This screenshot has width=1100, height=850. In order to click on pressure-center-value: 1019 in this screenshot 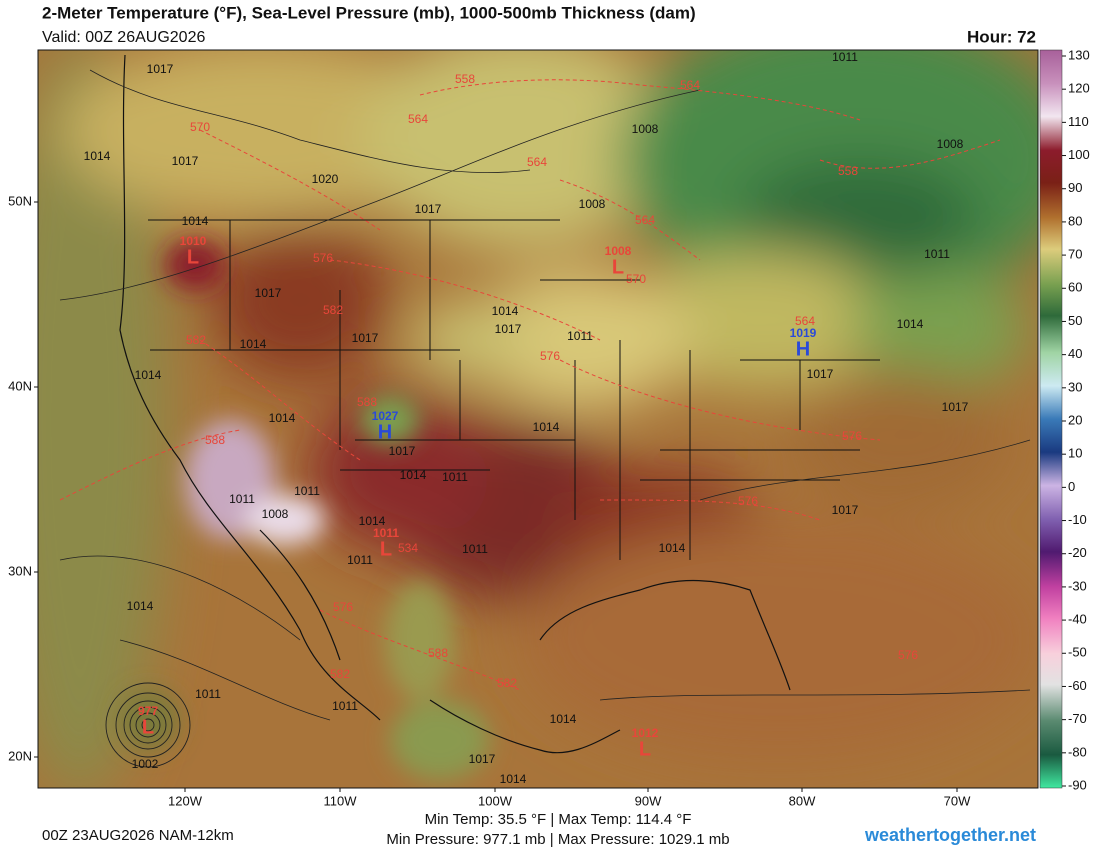, I will do `click(803, 333)`.